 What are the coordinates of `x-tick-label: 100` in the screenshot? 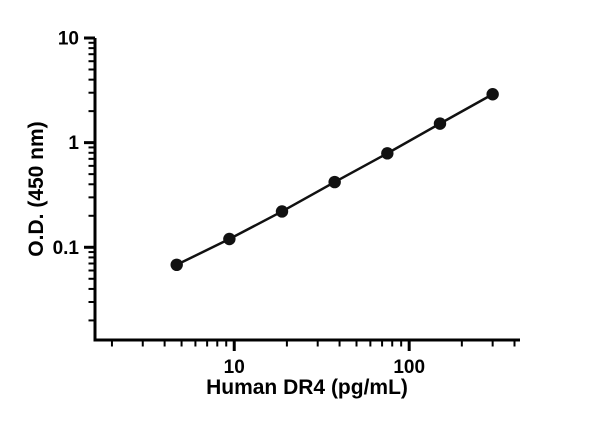 It's located at (409, 367).